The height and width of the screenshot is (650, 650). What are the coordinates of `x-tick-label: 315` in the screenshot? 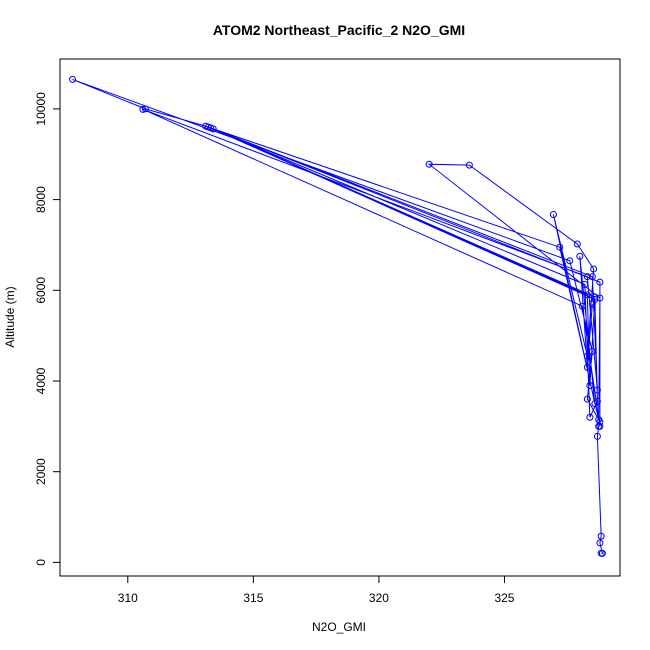 It's located at (253, 598).